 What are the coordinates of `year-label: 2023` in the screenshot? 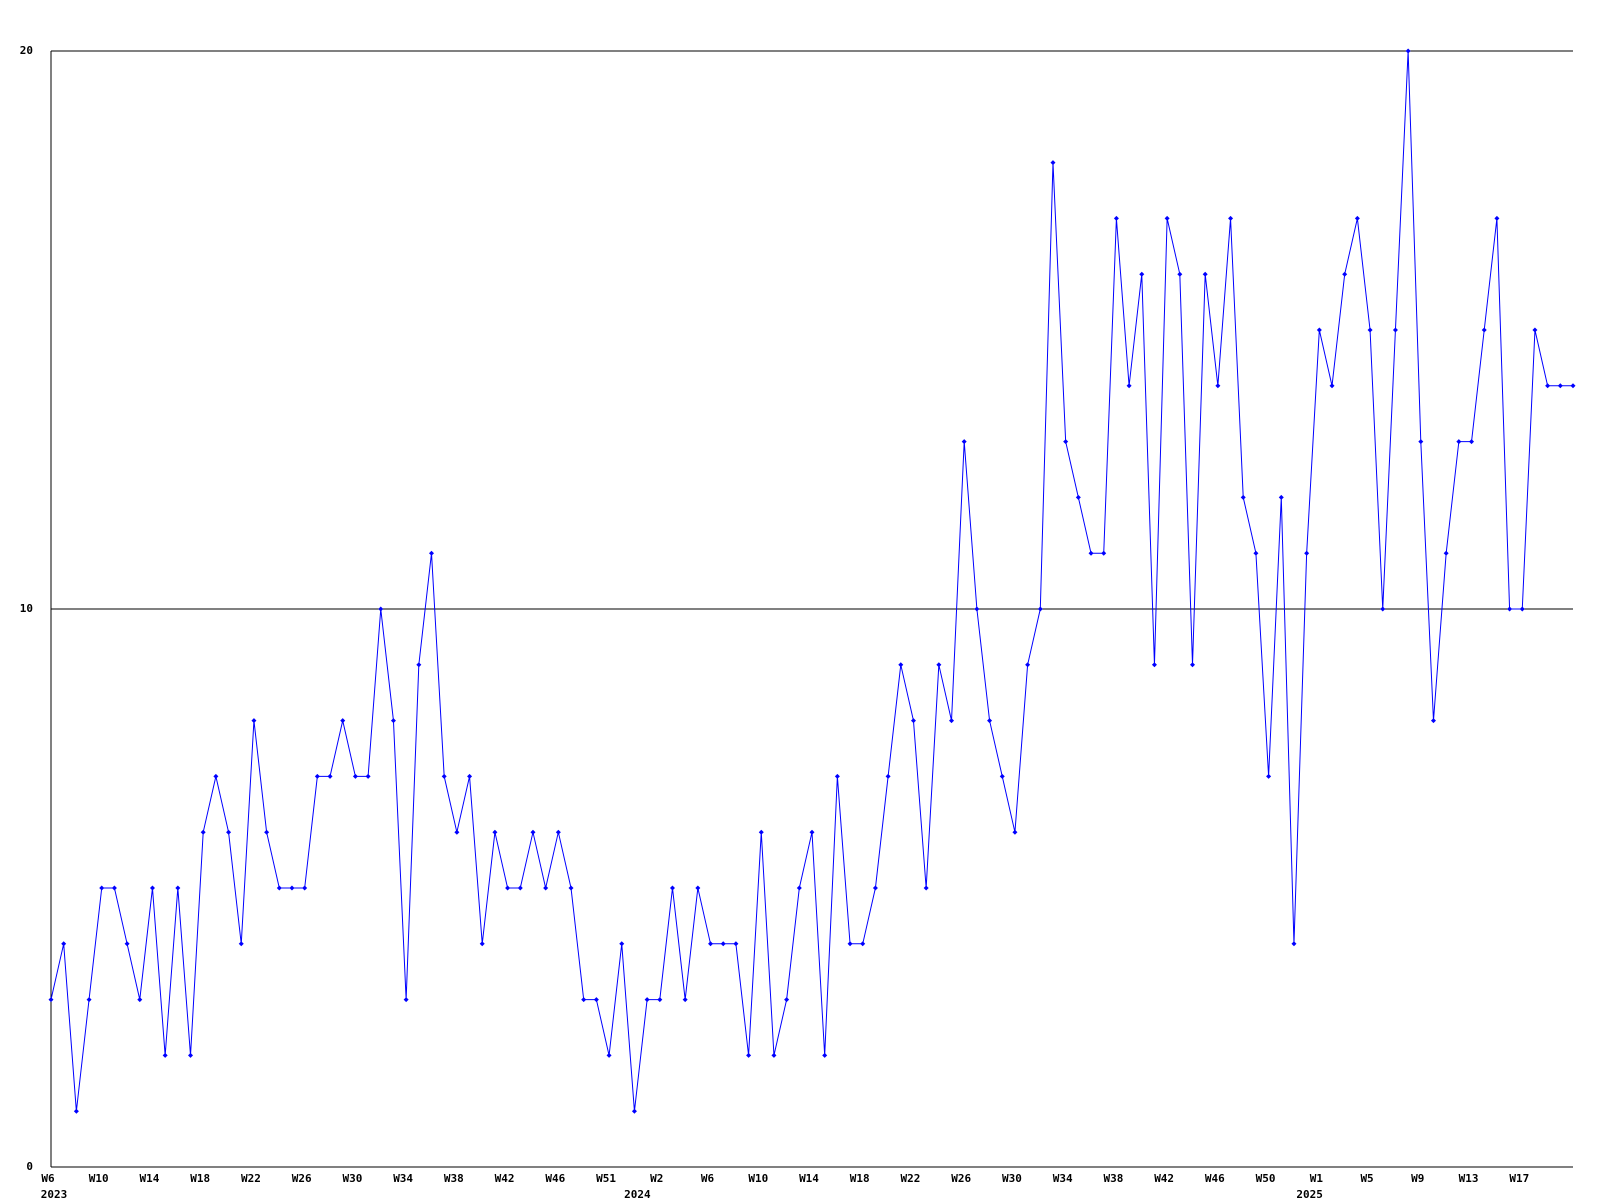 It's located at (54, 1194).